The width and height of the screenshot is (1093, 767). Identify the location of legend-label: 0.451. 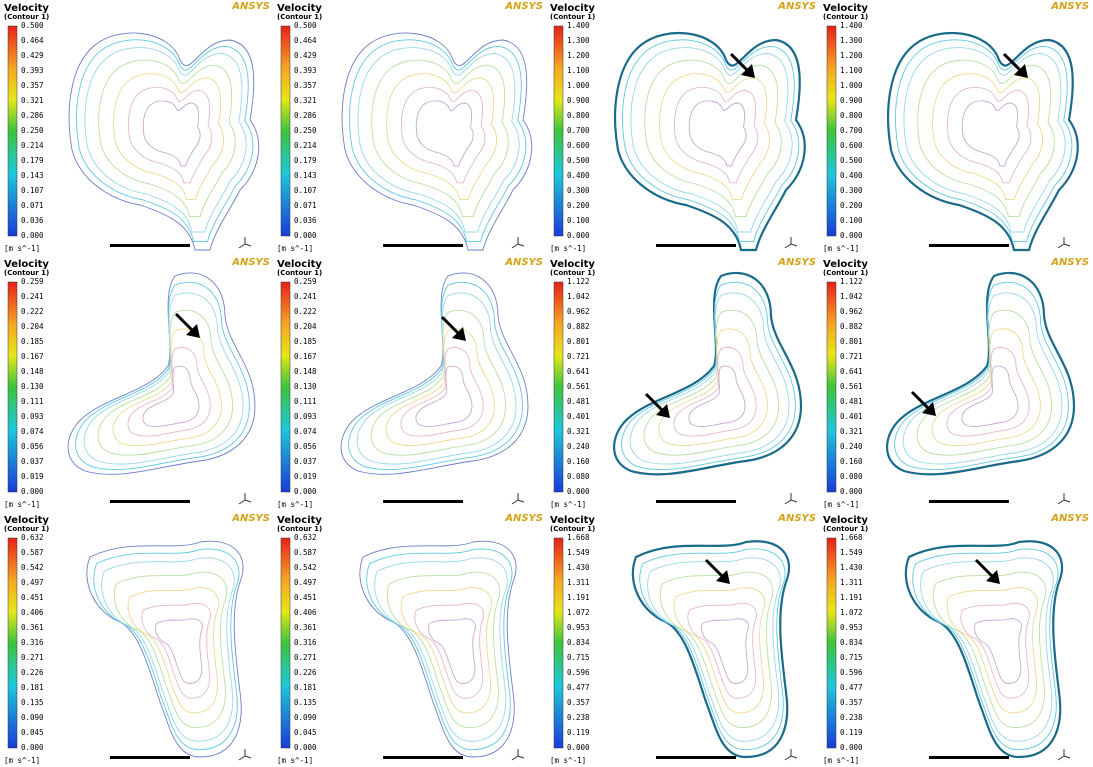
(305, 597).